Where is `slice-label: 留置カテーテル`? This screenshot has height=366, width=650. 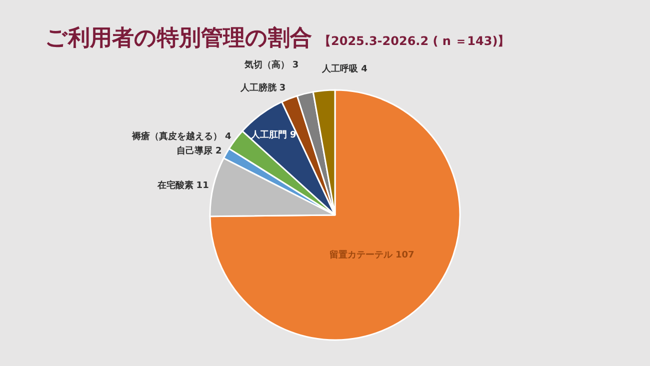
slice-label: 留置カテーテル is located at coordinates (361, 255).